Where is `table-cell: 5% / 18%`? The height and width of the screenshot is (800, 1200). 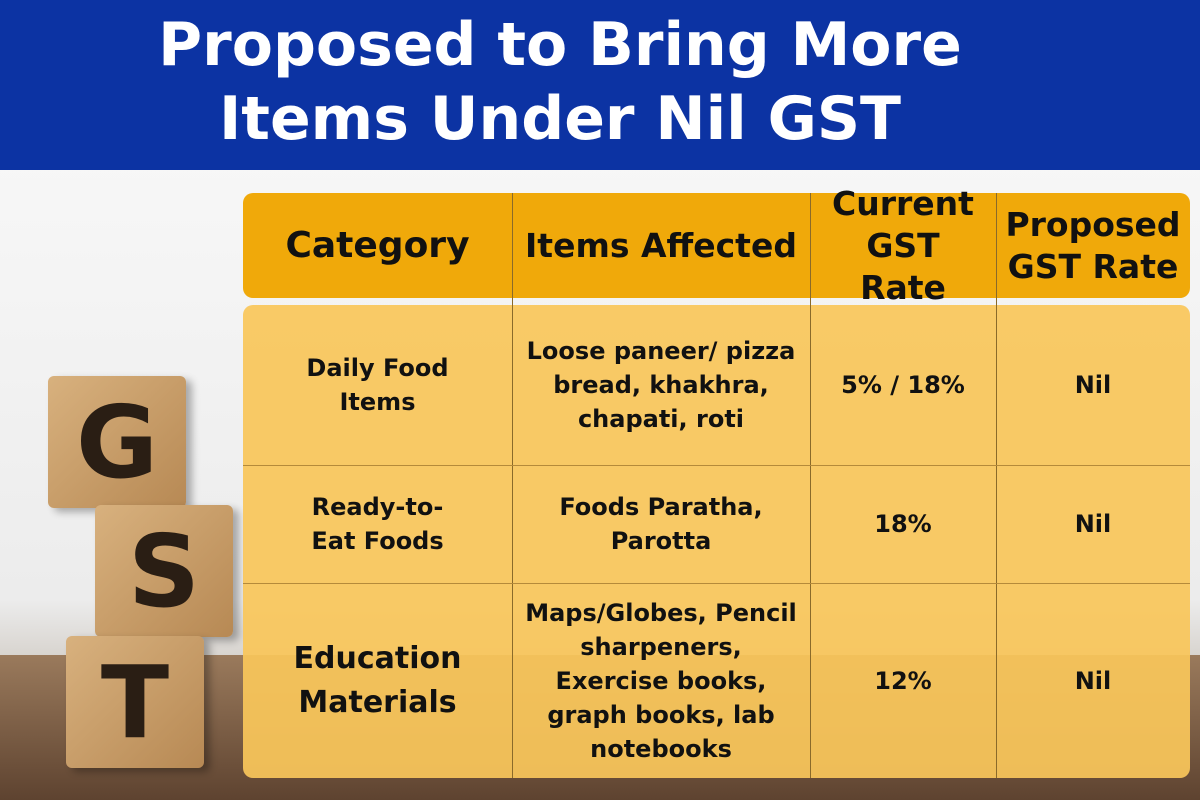
table-cell: 5% / 18% is located at coordinates (903, 385).